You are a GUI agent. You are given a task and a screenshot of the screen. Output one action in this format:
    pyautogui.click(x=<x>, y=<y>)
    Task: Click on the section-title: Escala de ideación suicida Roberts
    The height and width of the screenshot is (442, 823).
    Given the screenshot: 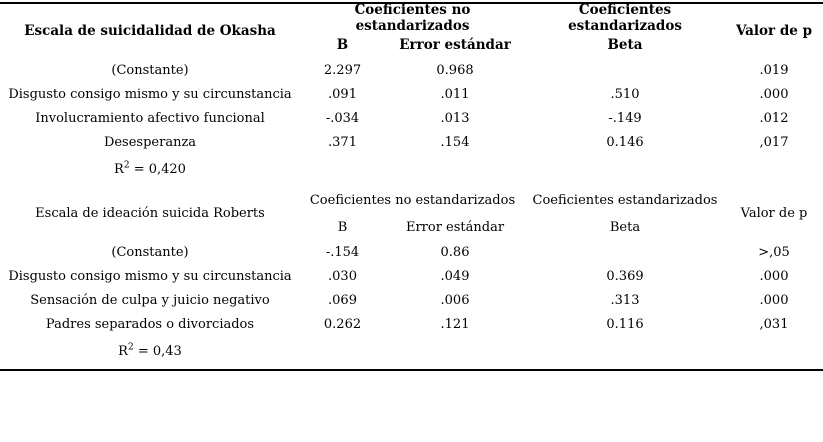 What is the action you would take?
    pyautogui.click(x=150, y=213)
    